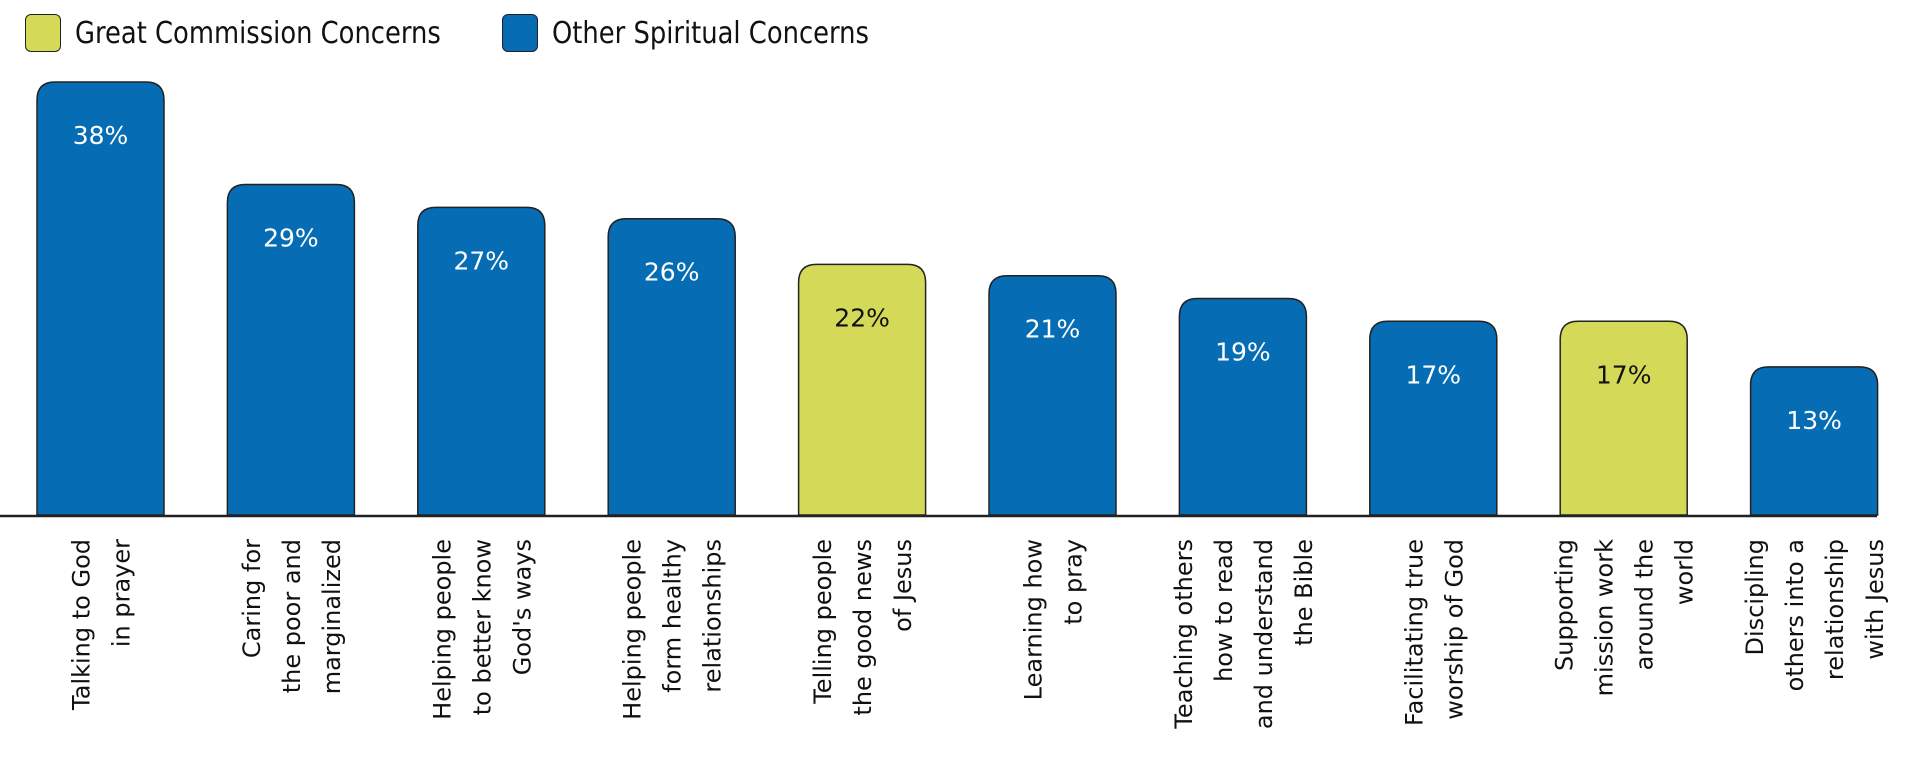 This screenshot has width=1920, height=774. I want to click on category-label: others into a, so click(1795, 615).